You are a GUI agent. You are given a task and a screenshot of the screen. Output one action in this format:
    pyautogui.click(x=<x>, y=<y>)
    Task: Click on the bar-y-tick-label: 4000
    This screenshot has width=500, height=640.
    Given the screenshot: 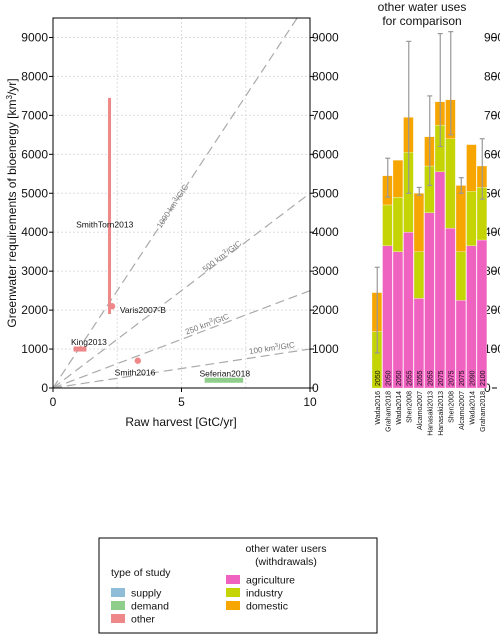 What is the action you would take?
    pyautogui.click(x=492, y=232)
    